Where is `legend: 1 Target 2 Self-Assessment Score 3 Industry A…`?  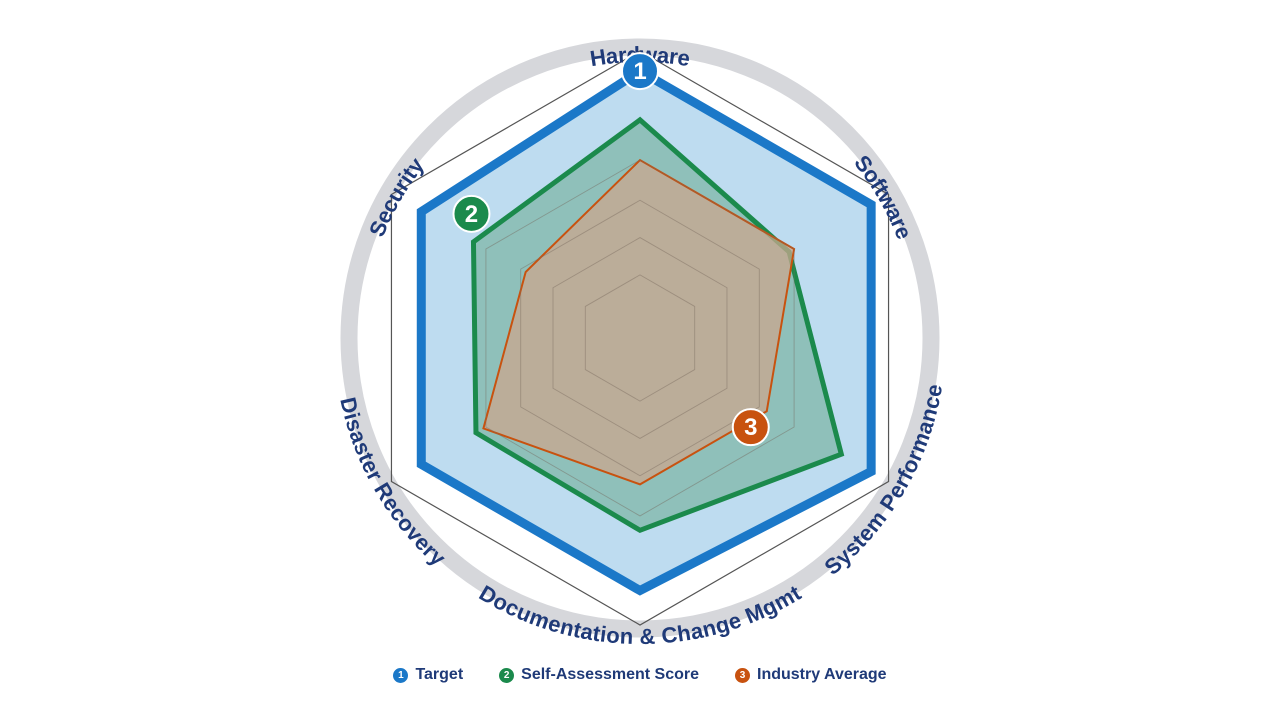
legend: 1 Target 2 Self-Assessment Score 3 Industry A… is located at coordinates (640, 675).